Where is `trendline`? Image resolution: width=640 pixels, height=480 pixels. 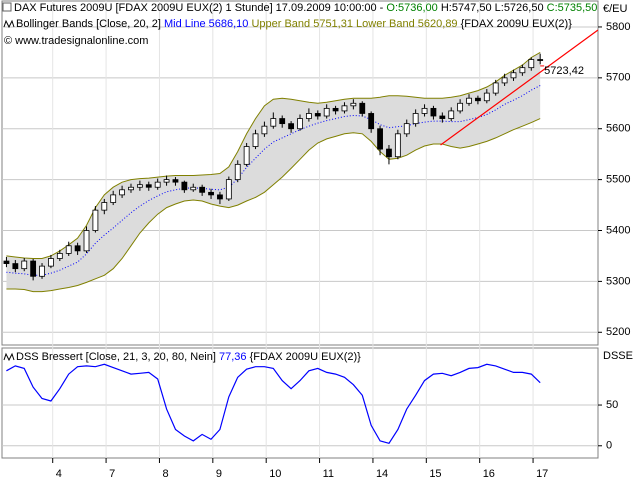
trendline is located at coordinates (519, 87).